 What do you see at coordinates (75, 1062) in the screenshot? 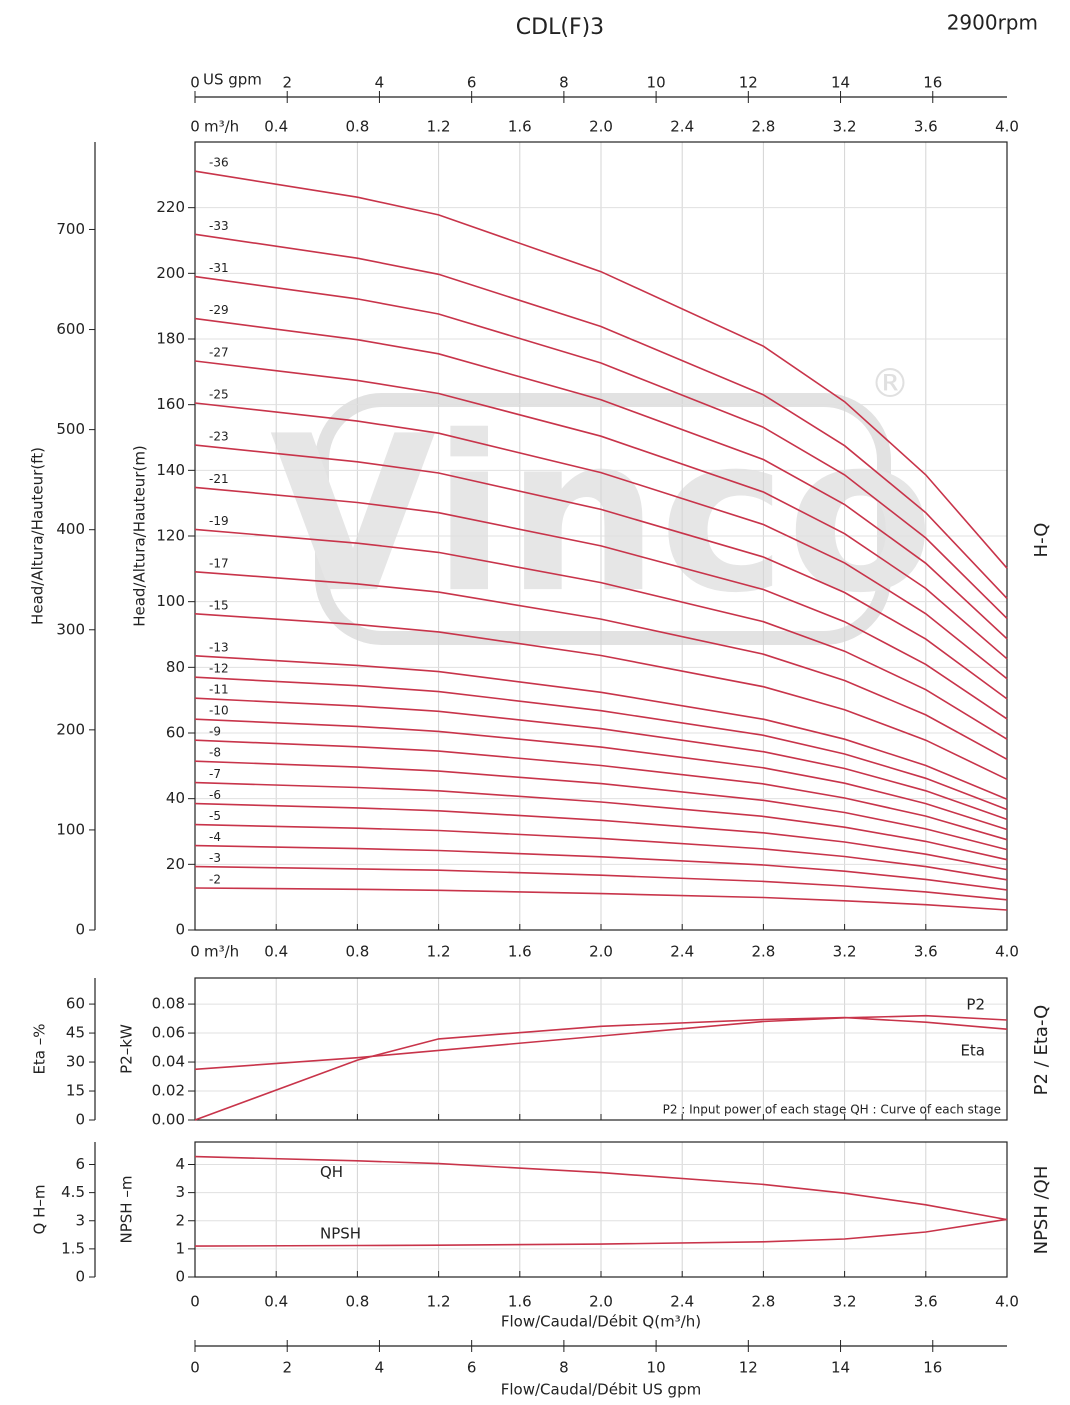
I see `y2-tick-label: 30` at bounding box center [75, 1062].